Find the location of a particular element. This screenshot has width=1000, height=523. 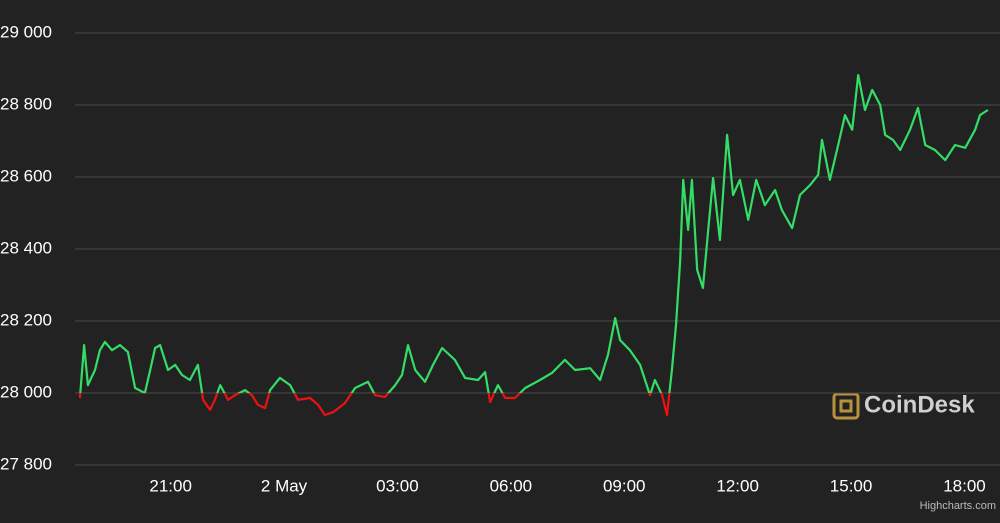

x-tick-label: 03:00 is located at coordinates (397, 485).